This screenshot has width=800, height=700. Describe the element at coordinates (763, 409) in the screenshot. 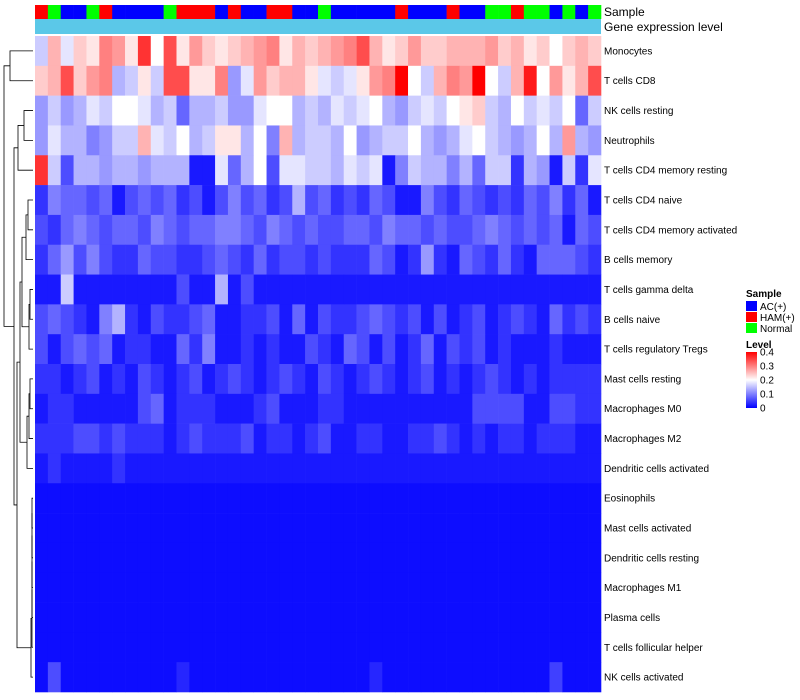

I see `level-legend-tick: 0` at that location.